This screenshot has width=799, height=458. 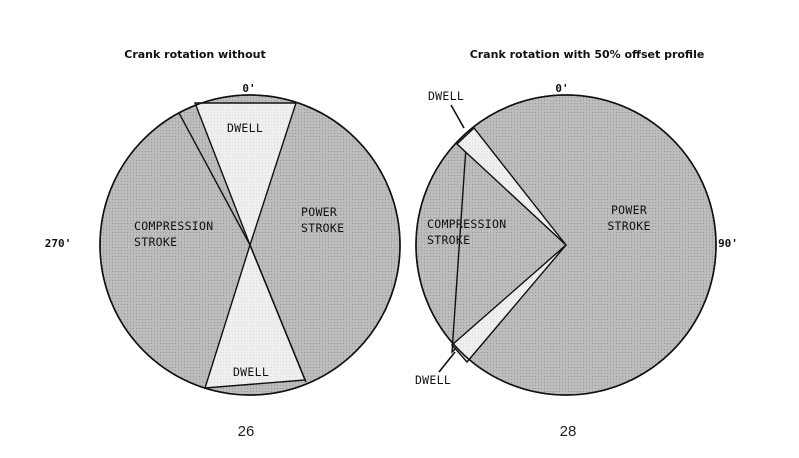 I want to click on divider-line-26b, so click(x=278, y=313).